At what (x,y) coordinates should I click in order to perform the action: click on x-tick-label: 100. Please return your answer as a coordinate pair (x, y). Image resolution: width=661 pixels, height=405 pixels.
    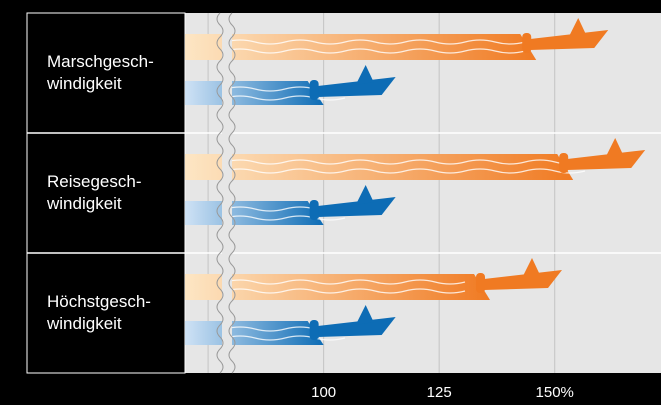
    Looking at the image, I should click on (323, 392).